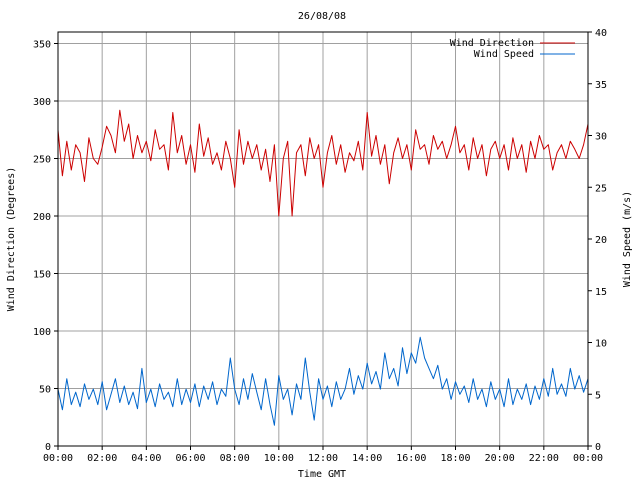 The height and width of the screenshot is (480, 640). Describe the element at coordinates (504, 54) in the screenshot. I see `legend-label-speed: Wind Speed` at that location.